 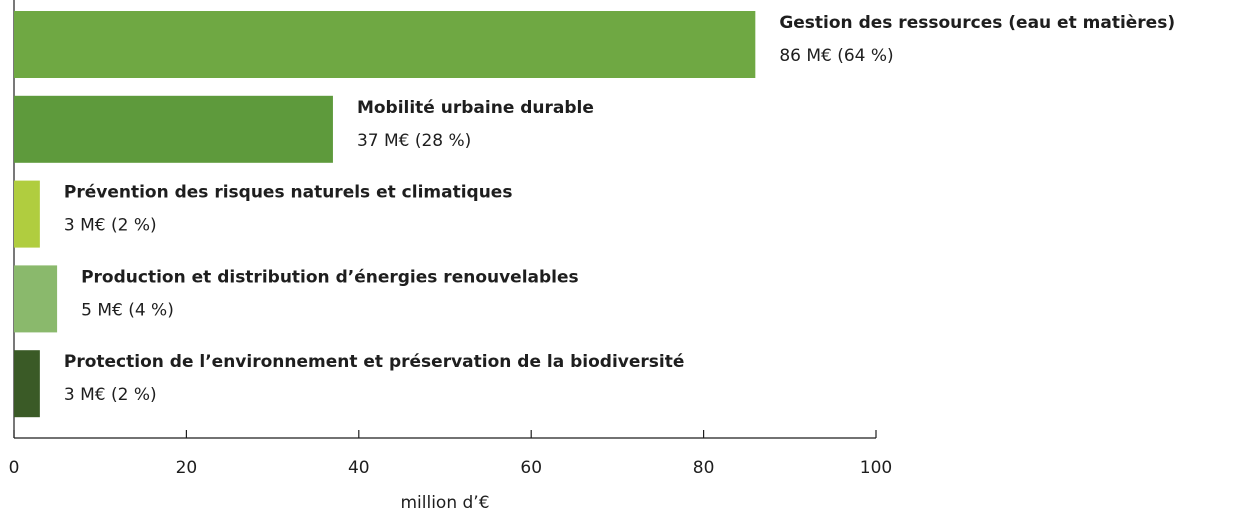 I want to click on category-label: Gestion des ressources (eau et matières), so click(x=977, y=23).